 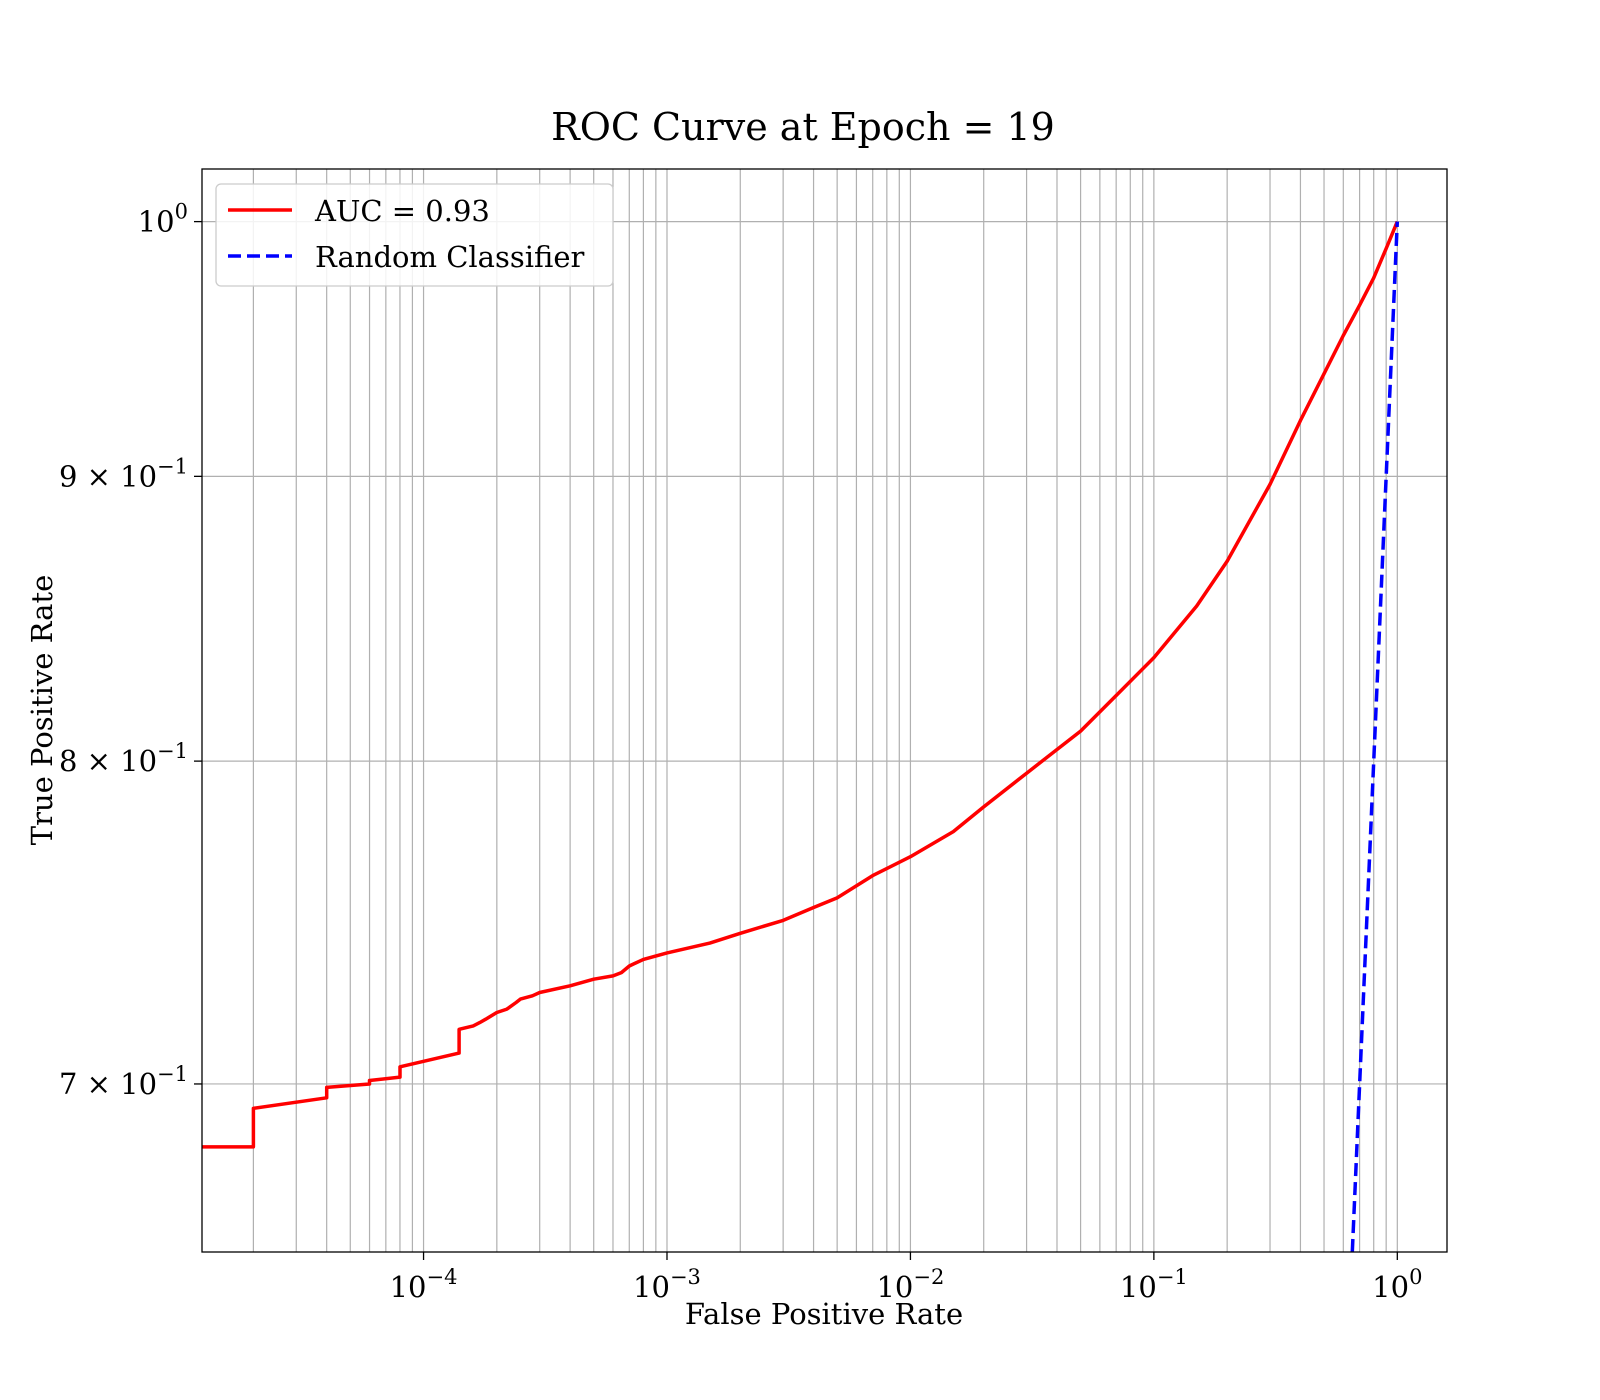 What do you see at coordinates (910, 1284) in the screenshot?
I see `x-tick-label: 10⁻²` at bounding box center [910, 1284].